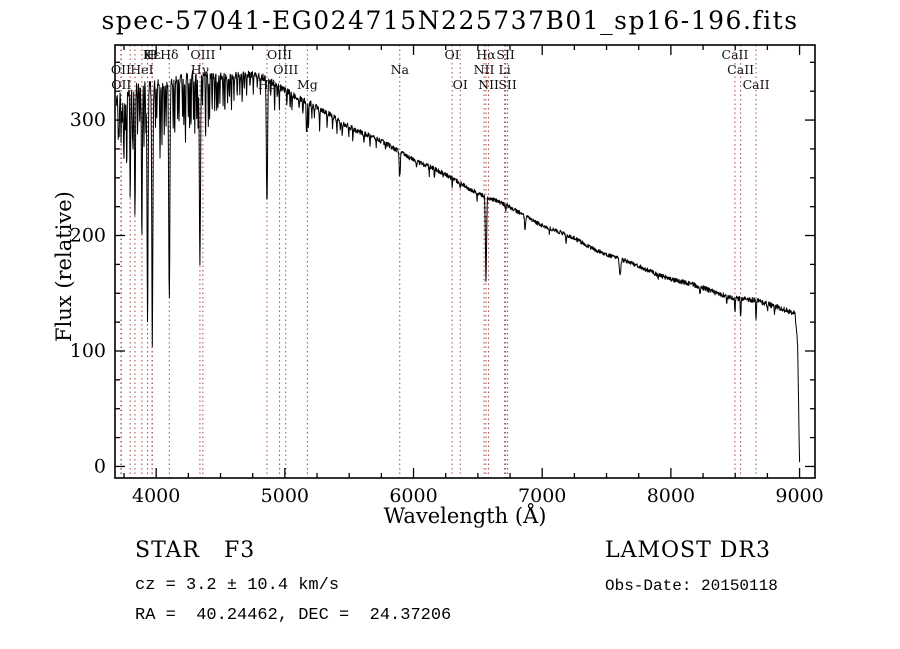 The height and width of the screenshot is (649, 900). I want to click on x-axis-title: Wavelength (Å), so click(465, 516).